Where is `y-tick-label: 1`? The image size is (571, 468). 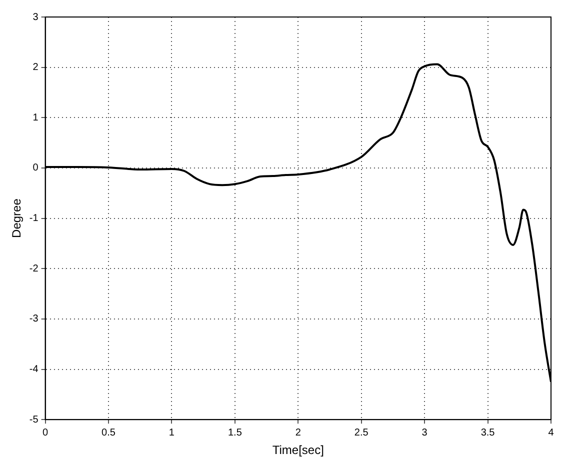
y-tick-label: 1 is located at coordinates (35, 118).